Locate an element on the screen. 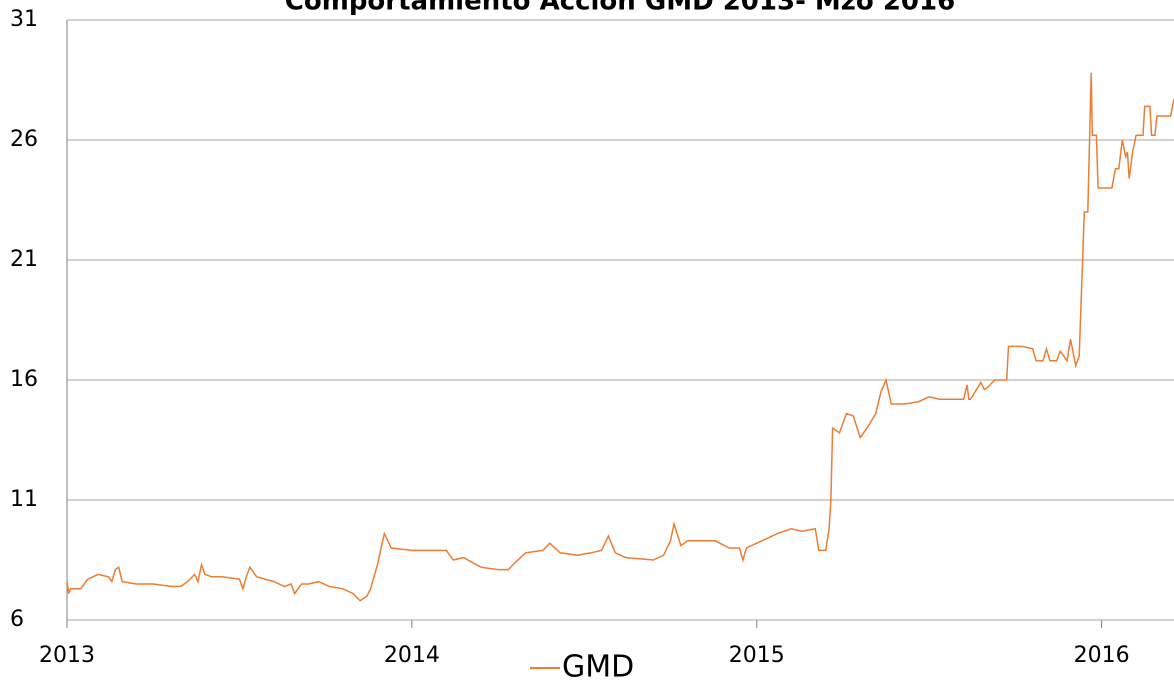  chart-title: Comportamiento Accion GMD 2013- Mzo 2016 is located at coordinates (620, 8).